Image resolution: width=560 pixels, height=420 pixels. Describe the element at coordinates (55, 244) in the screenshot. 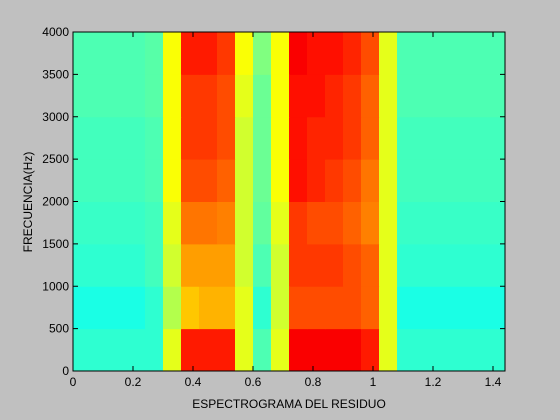

I see `y-tick-label: 1500` at that location.